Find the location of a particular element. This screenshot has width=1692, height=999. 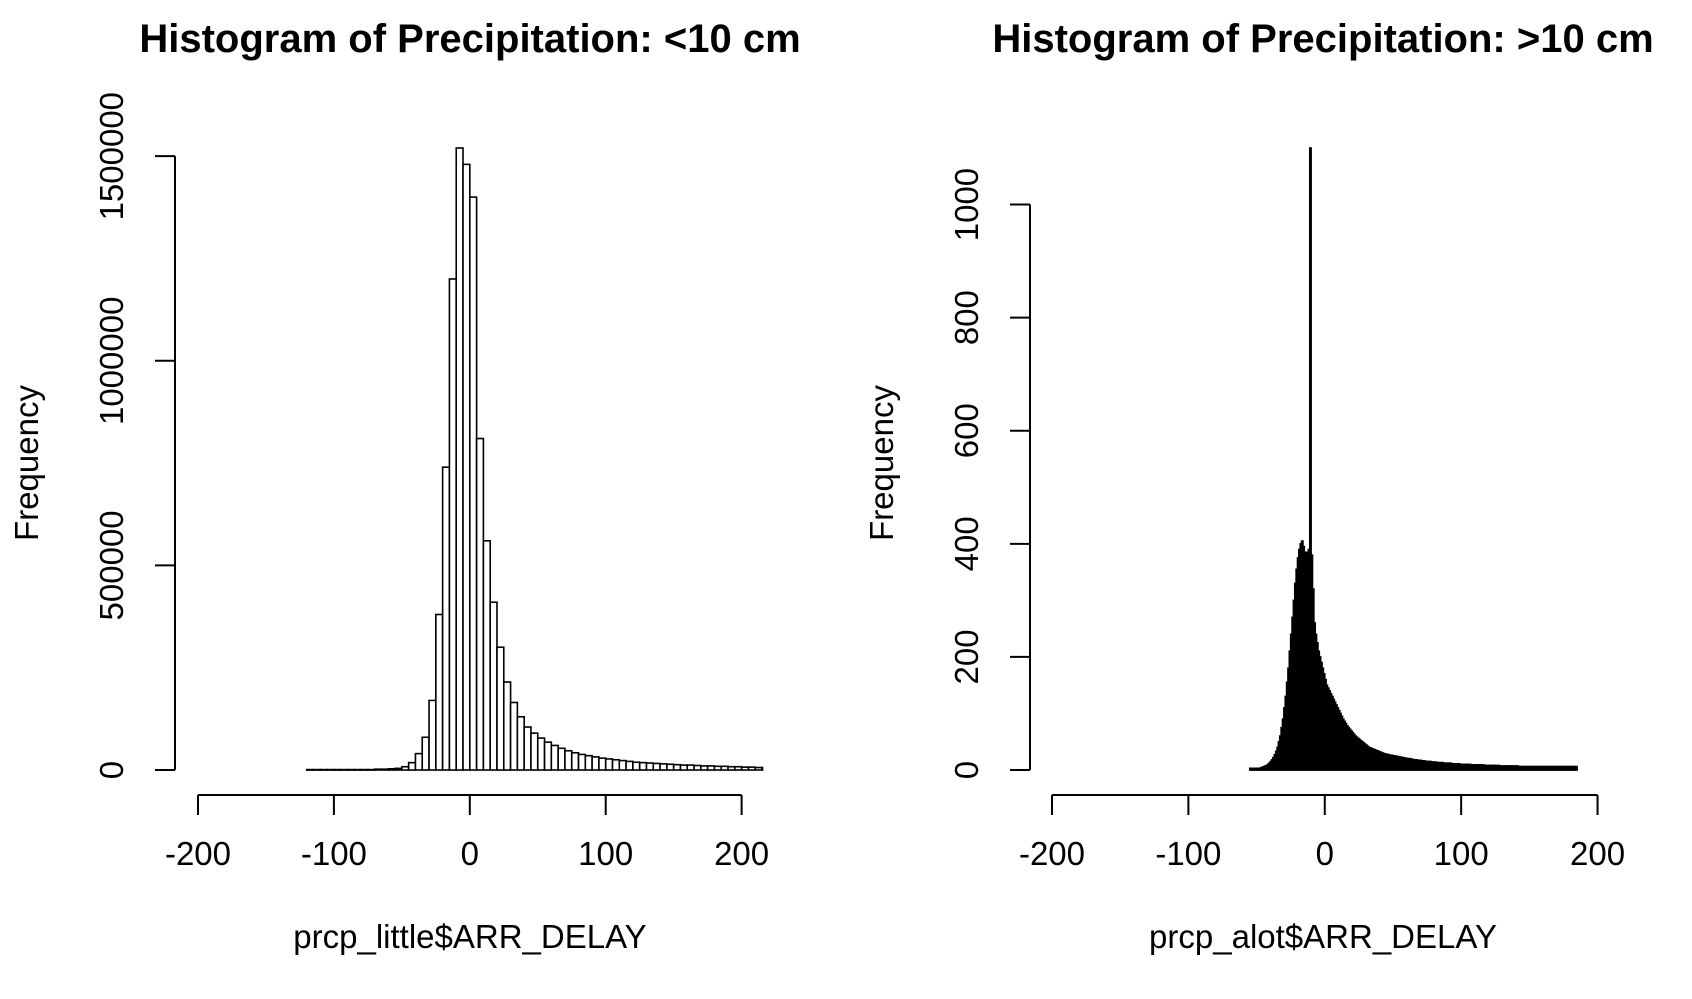

y-tick-label: 800 is located at coordinates (966, 317).